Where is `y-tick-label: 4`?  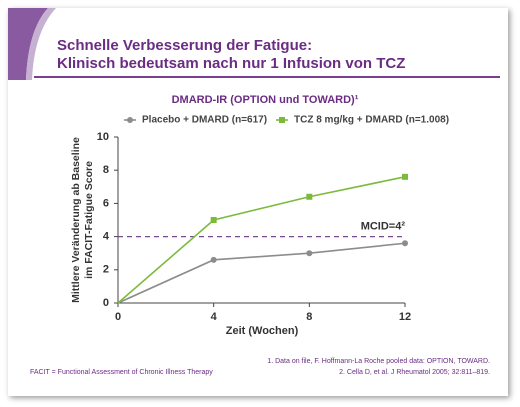 y-tick-label: 4 is located at coordinates (106, 237).